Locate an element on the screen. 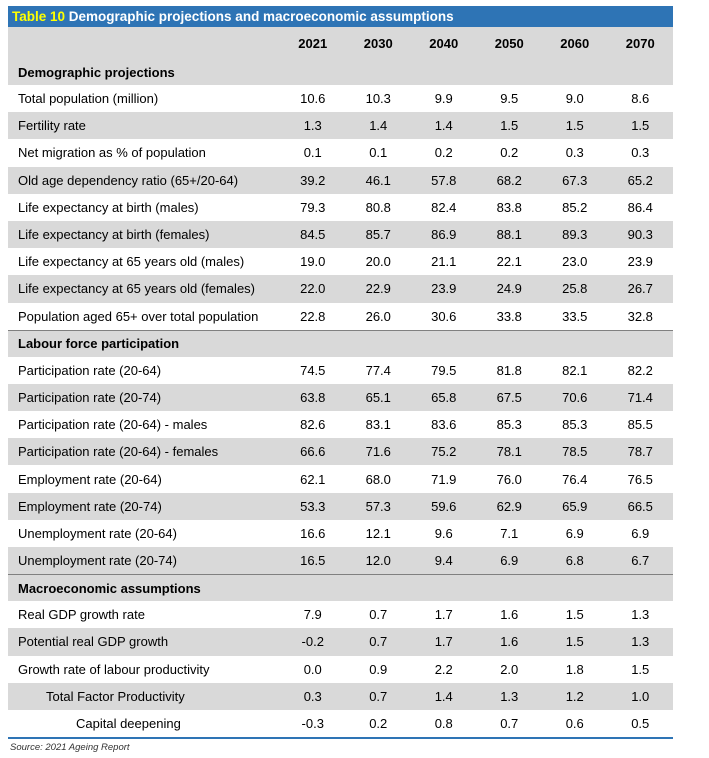 Image resolution: width=709 pixels, height=758 pixels. cell-value: 0.8 is located at coordinates (444, 723).